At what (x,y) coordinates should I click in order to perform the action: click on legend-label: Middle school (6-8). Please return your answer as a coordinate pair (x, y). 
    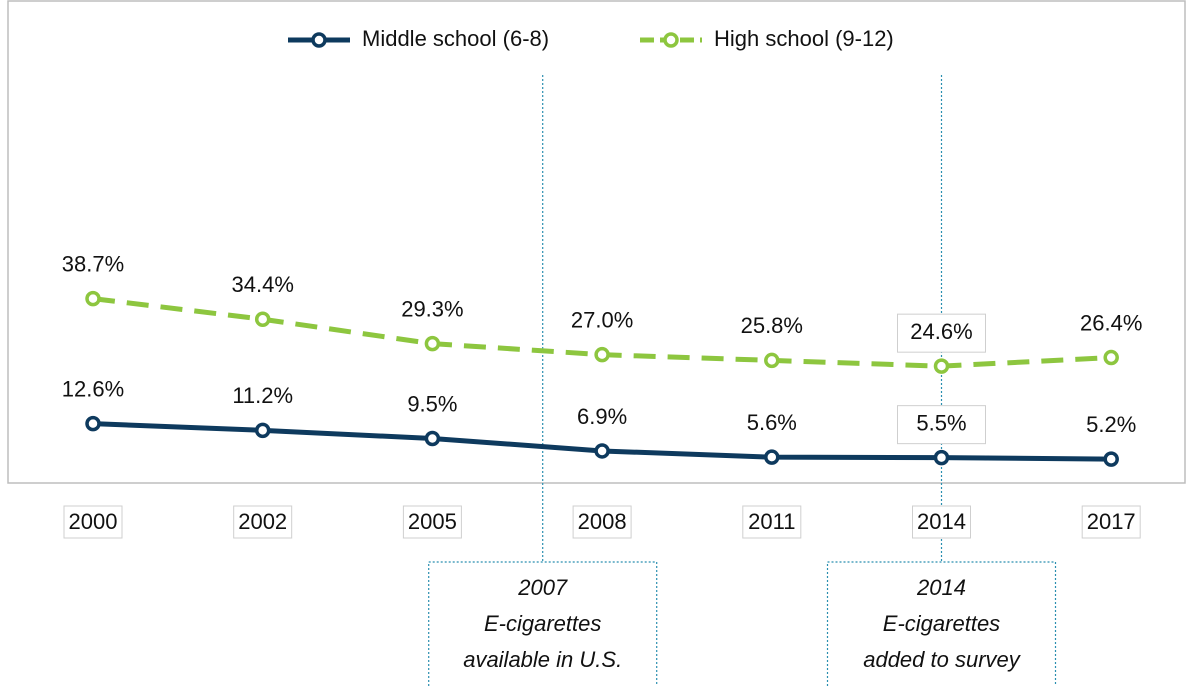
    Looking at the image, I should click on (455, 38).